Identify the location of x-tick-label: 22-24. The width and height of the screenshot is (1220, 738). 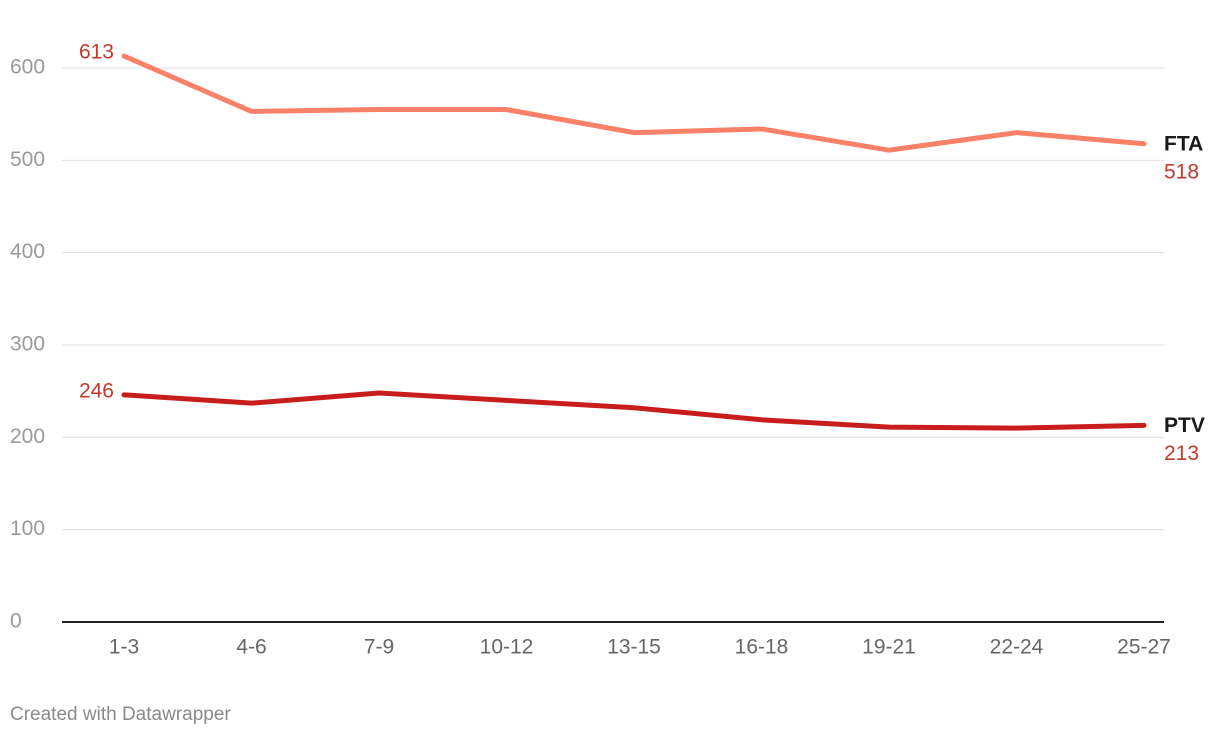
(1017, 647).